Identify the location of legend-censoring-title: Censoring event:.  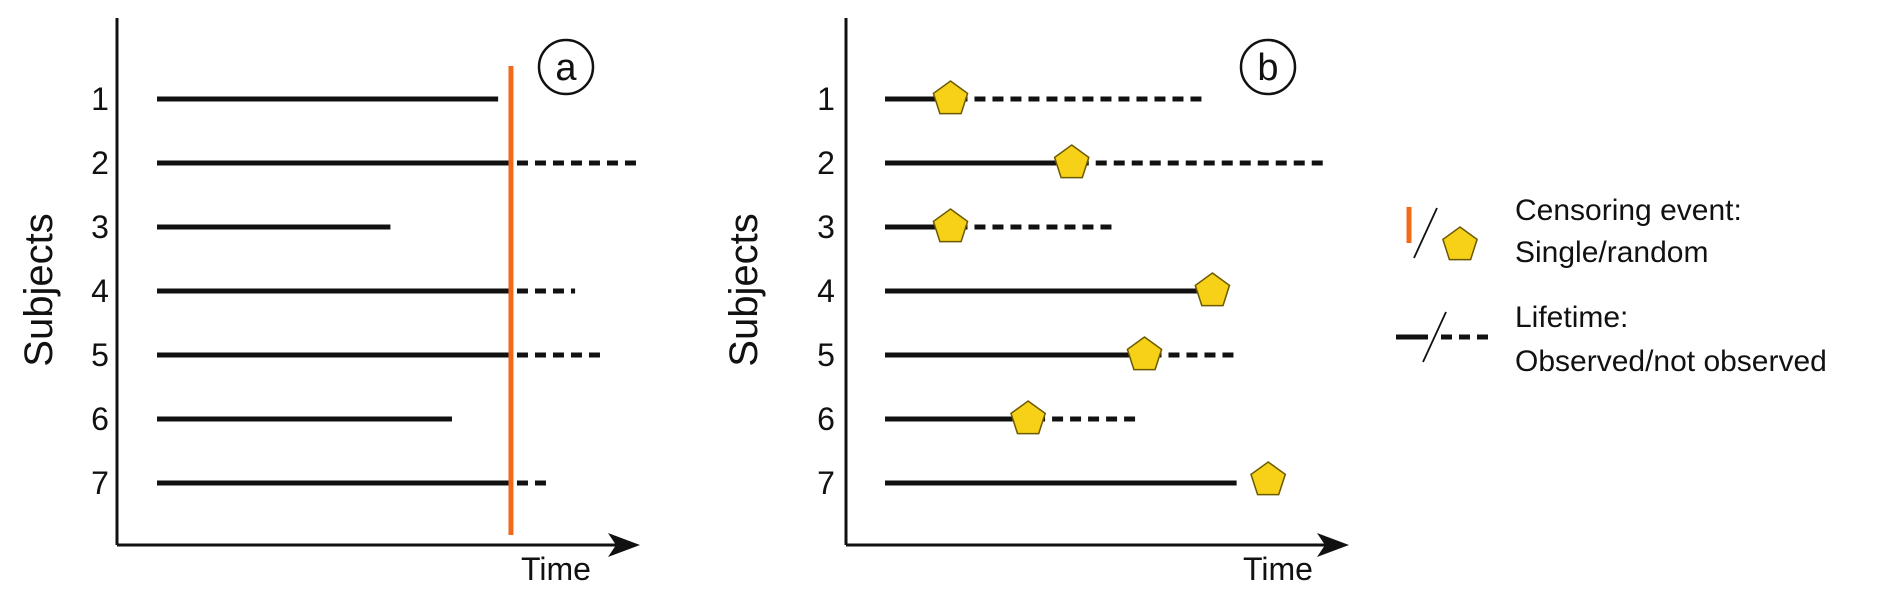
(1628, 210).